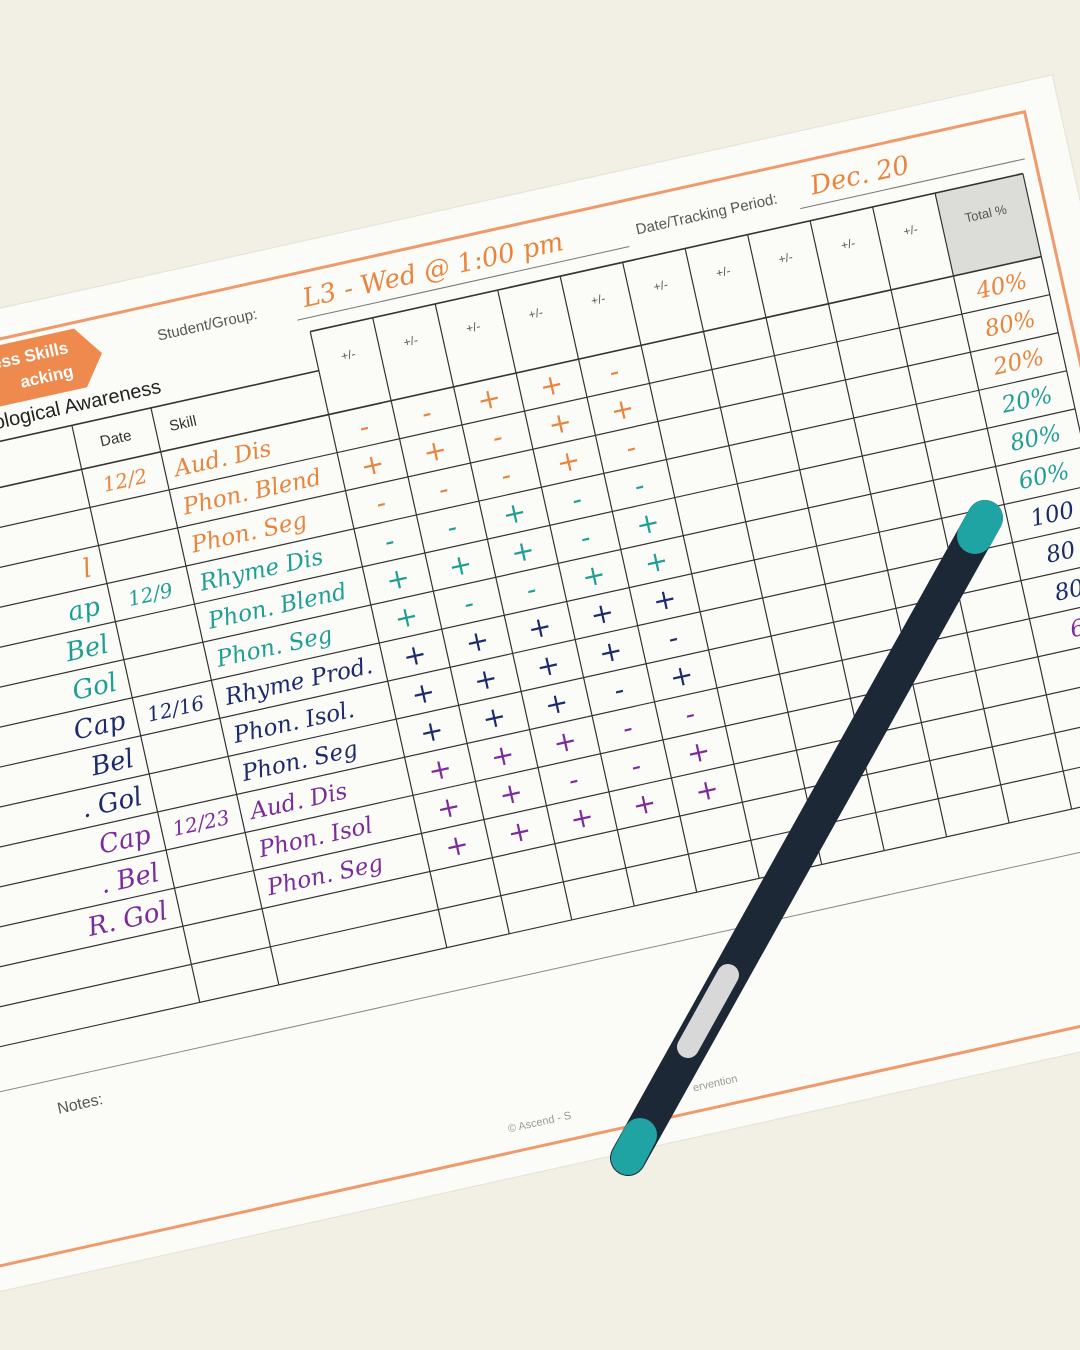 The image size is (1080, 1350). What do you see at coordinates (634, 1146) in the screenshot?
I see `pen-tip` at bounding box center [634, 1146].